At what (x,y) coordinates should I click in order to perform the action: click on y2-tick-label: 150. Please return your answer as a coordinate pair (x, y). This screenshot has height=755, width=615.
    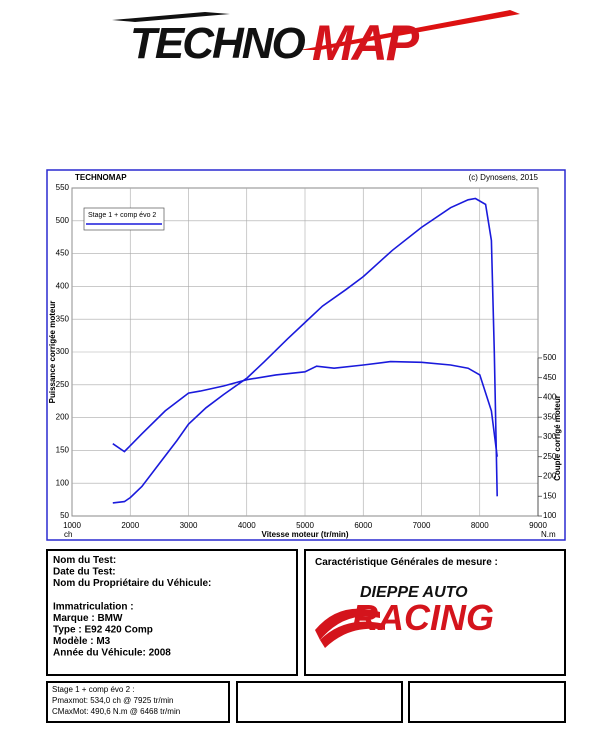
    Looking at the image, I should click on (550, 495).